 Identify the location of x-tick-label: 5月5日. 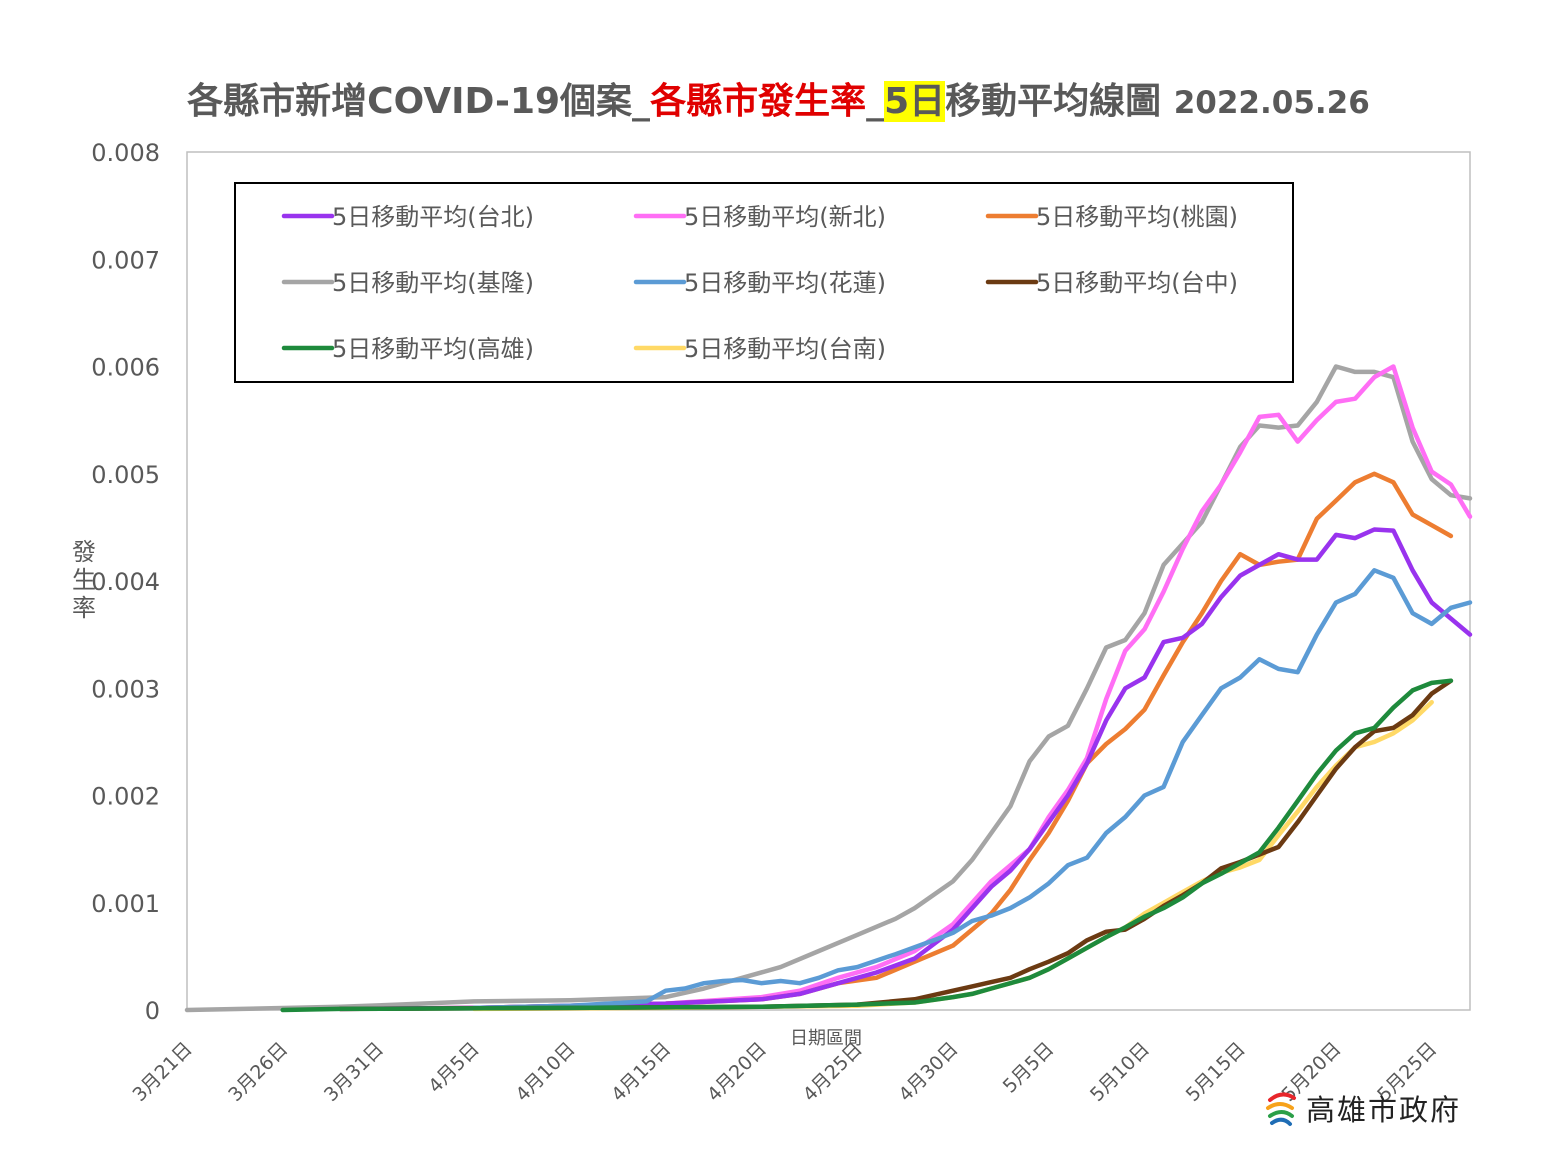
(1029, 1068).